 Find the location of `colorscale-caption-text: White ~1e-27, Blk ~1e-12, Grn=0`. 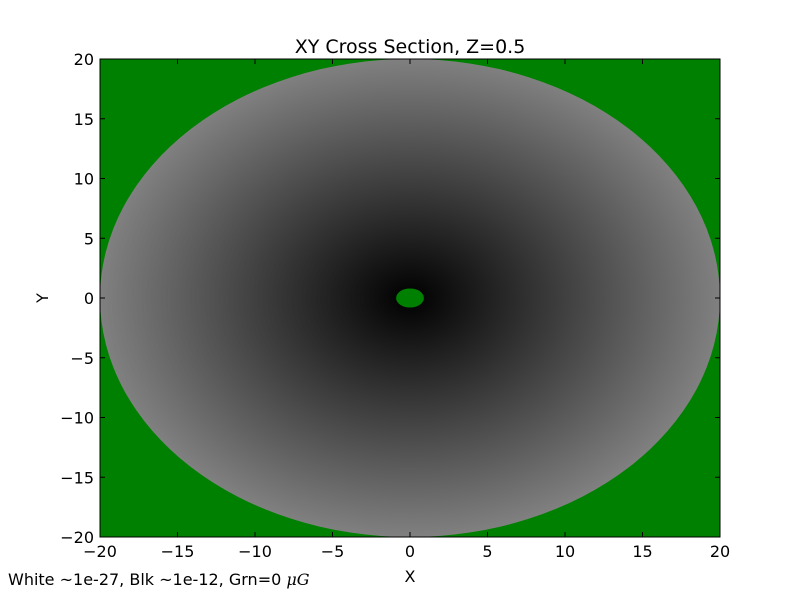

colorscale-caption-text: White ~1e-27, Blk ~1e-12, Grn=0 is located at coordinates (147, 579).